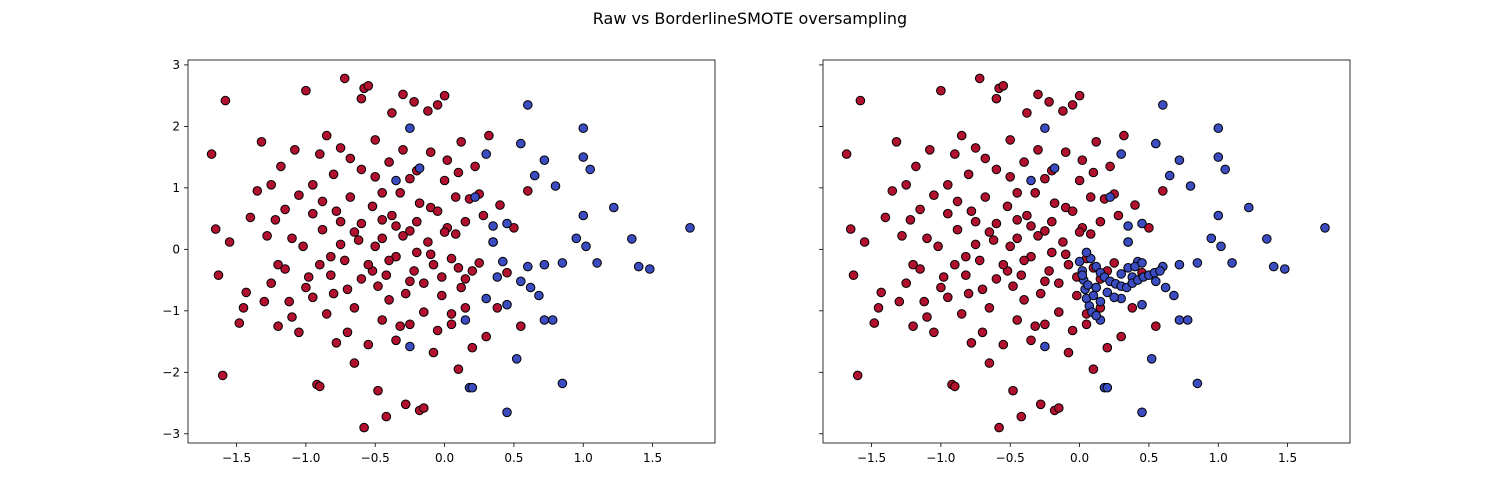  I want to click on x-tick-label: −1.5, so click(236, 458).